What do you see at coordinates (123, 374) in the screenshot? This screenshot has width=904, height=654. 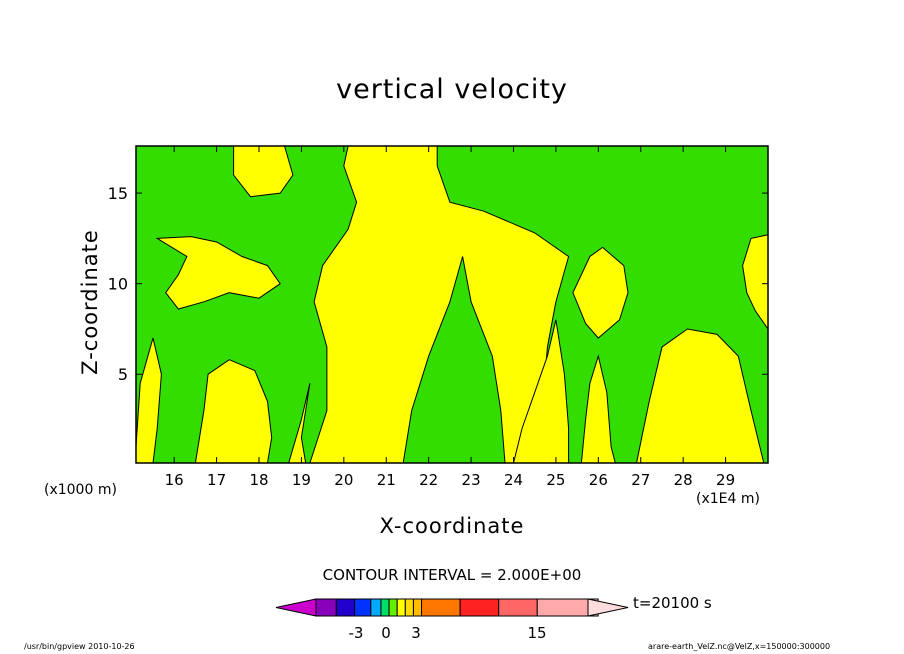 I see `y-tick-label: 5` at bounding box center [123, 374].